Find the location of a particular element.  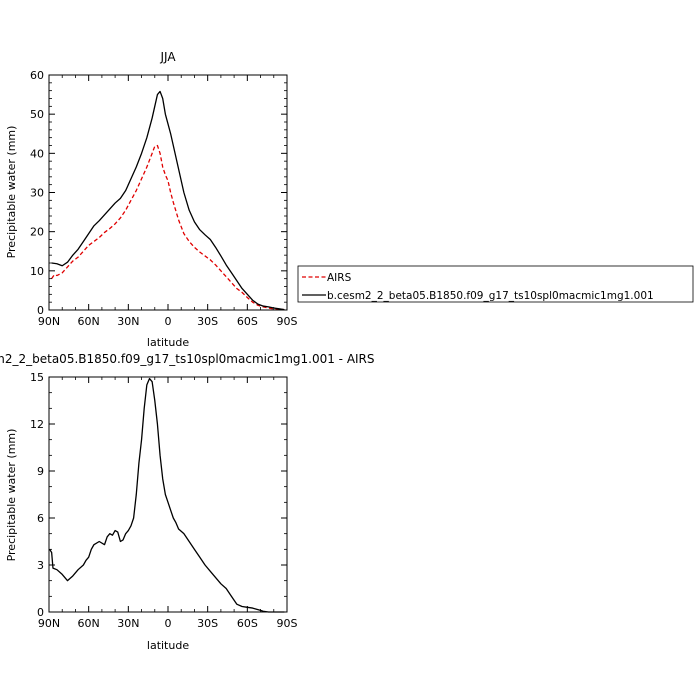

panel-bottom-ticks: 90N 60N 30N 0 30S 60S 90S 0 3 6 9 12 15 is located at coordinates (164, 500).